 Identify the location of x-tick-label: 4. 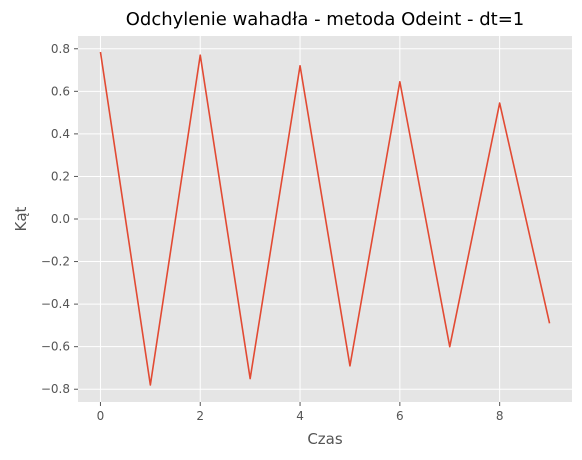
(300, 416).